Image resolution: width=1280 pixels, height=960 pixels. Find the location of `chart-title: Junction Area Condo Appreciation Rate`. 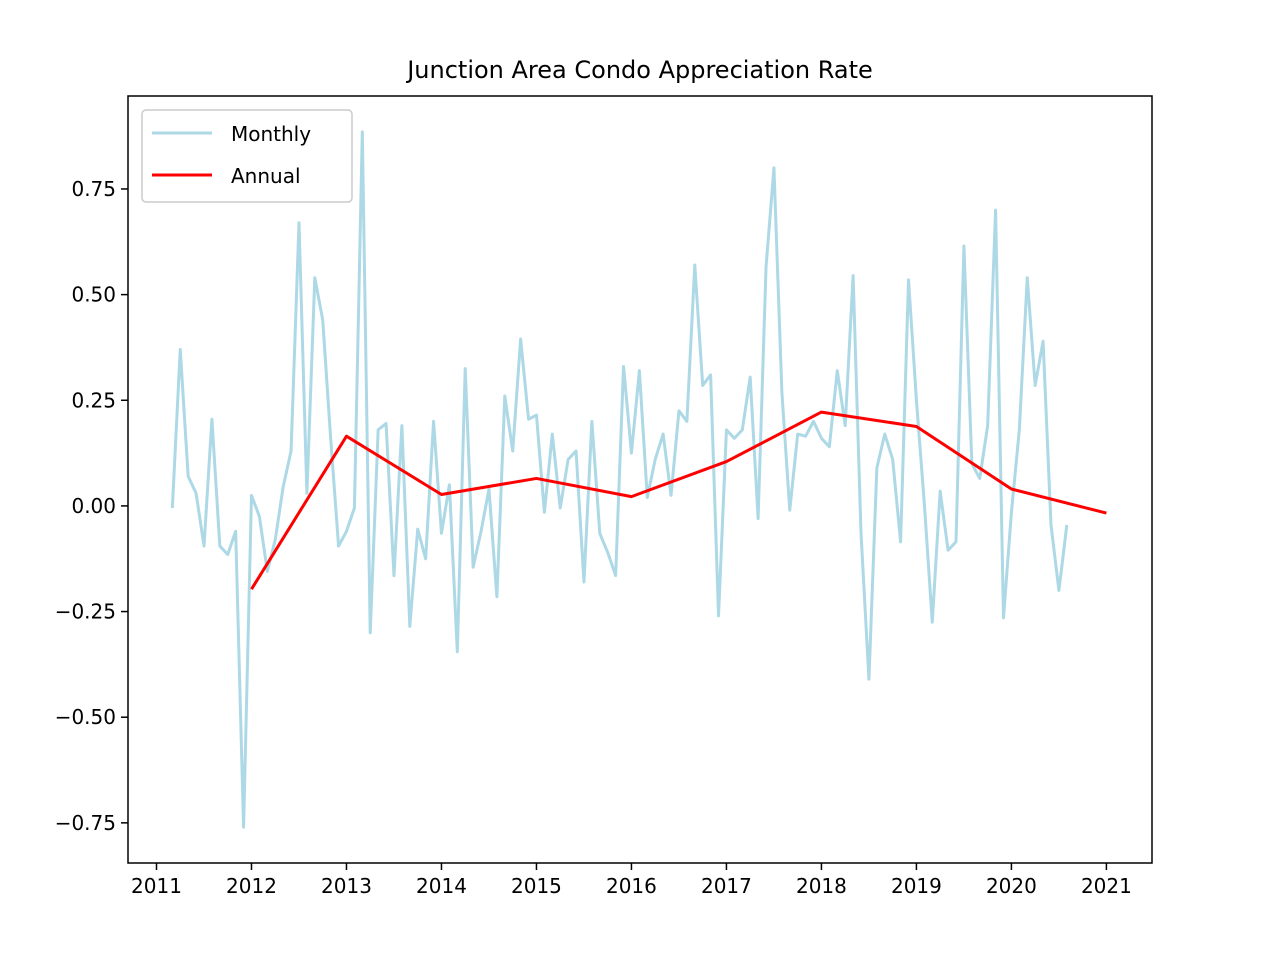

chart-title: Junction Area Condo Appreciation Rate is located at coordinates (639, 70).